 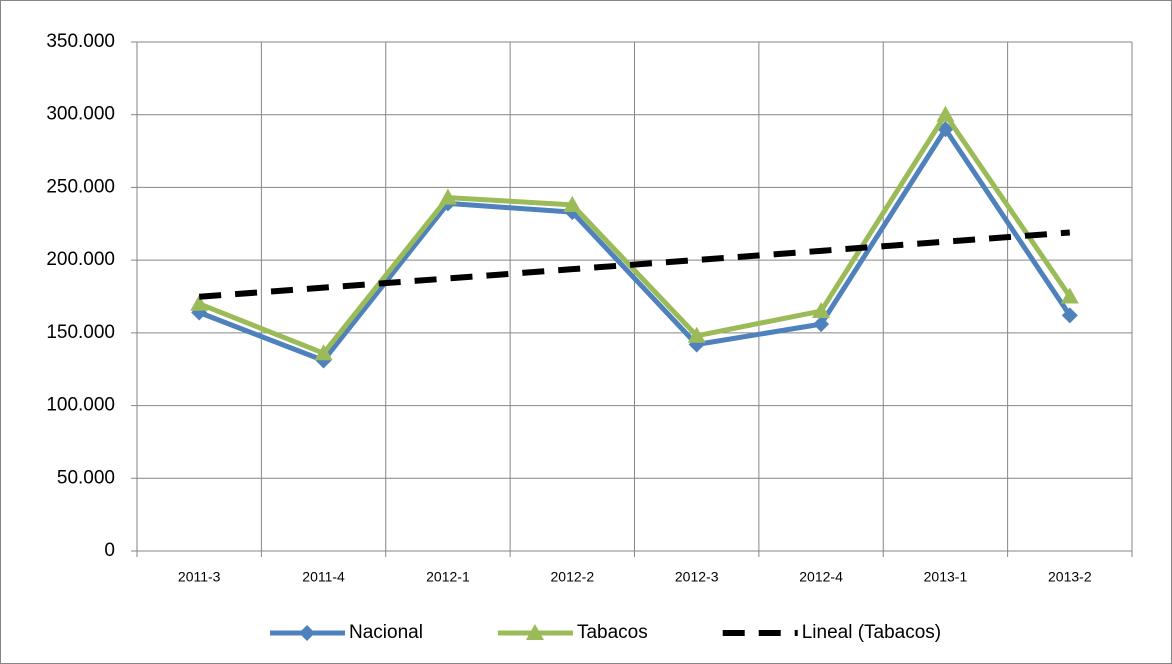 I want to click on y-tick-label: 200.000, so click(x=80, y=259).